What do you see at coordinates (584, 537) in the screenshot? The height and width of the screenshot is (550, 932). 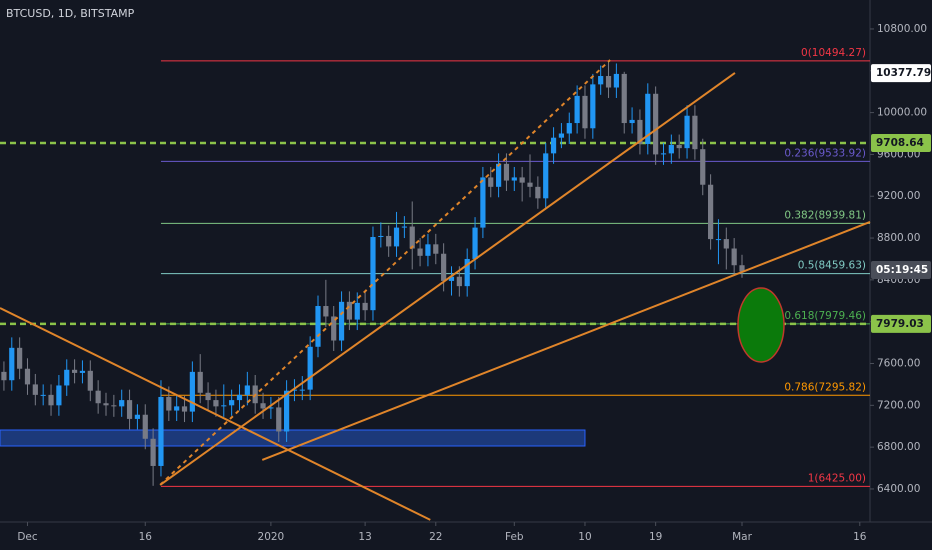 I see `x-tick-label: 10` at bounding box center [584, 537].